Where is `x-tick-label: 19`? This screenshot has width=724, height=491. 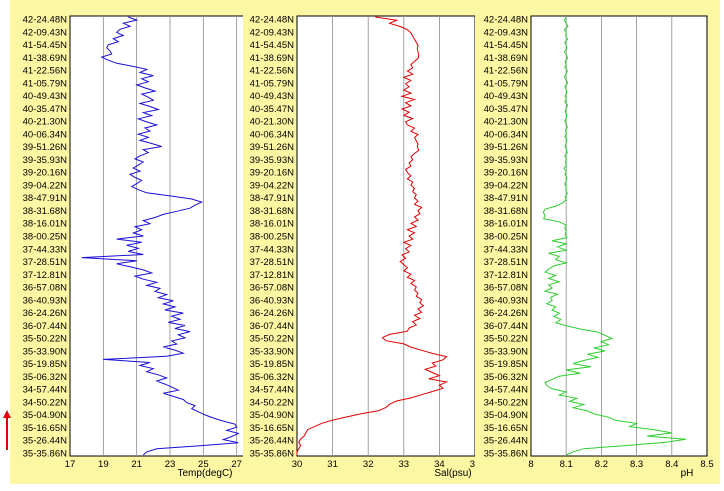 x-tick-label: 19 is located at coordinates (103, 464).